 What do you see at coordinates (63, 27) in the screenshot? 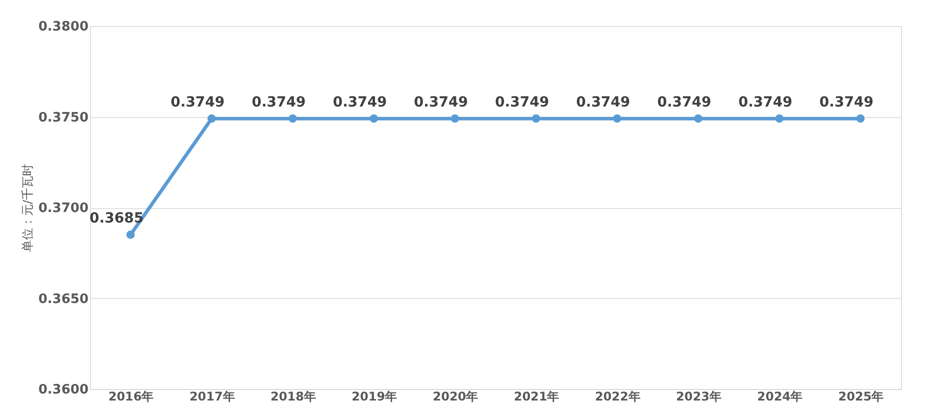
I see `y-tick-label: 0.3800` at bounding box center [63, 27].